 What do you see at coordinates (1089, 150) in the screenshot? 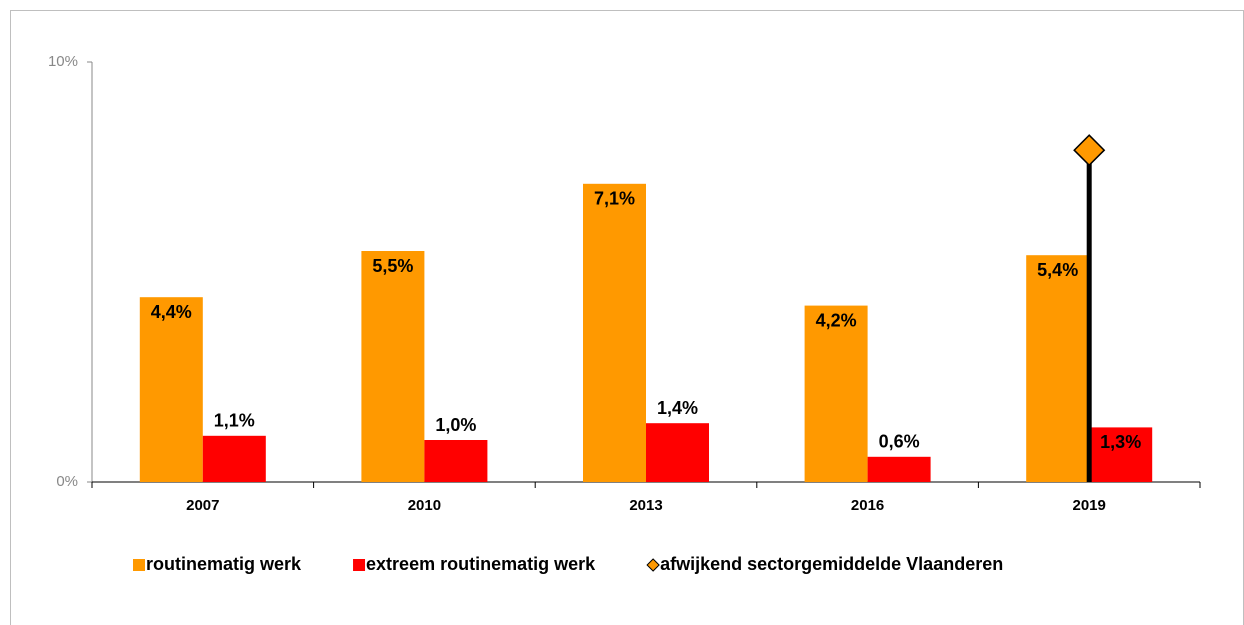
I see `diamond-marker` at bounding box center [1089, 150].